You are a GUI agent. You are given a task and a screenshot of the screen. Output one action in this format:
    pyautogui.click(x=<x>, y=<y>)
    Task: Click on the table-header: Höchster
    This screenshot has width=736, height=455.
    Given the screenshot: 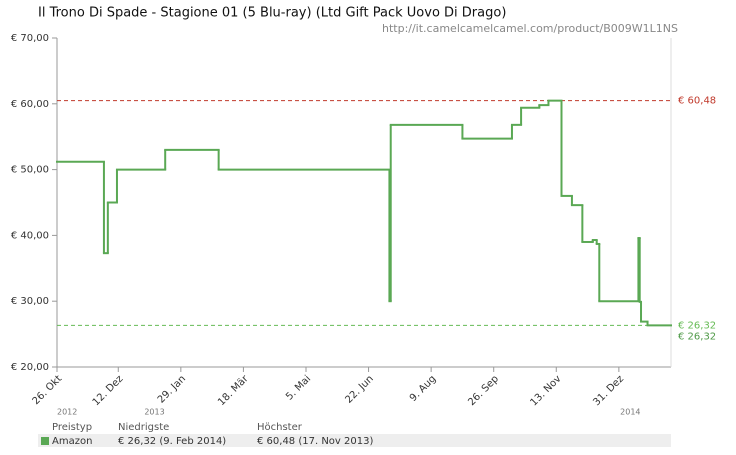 What is the action you would take?
    pyautogui.click(x=280, y=427)
    